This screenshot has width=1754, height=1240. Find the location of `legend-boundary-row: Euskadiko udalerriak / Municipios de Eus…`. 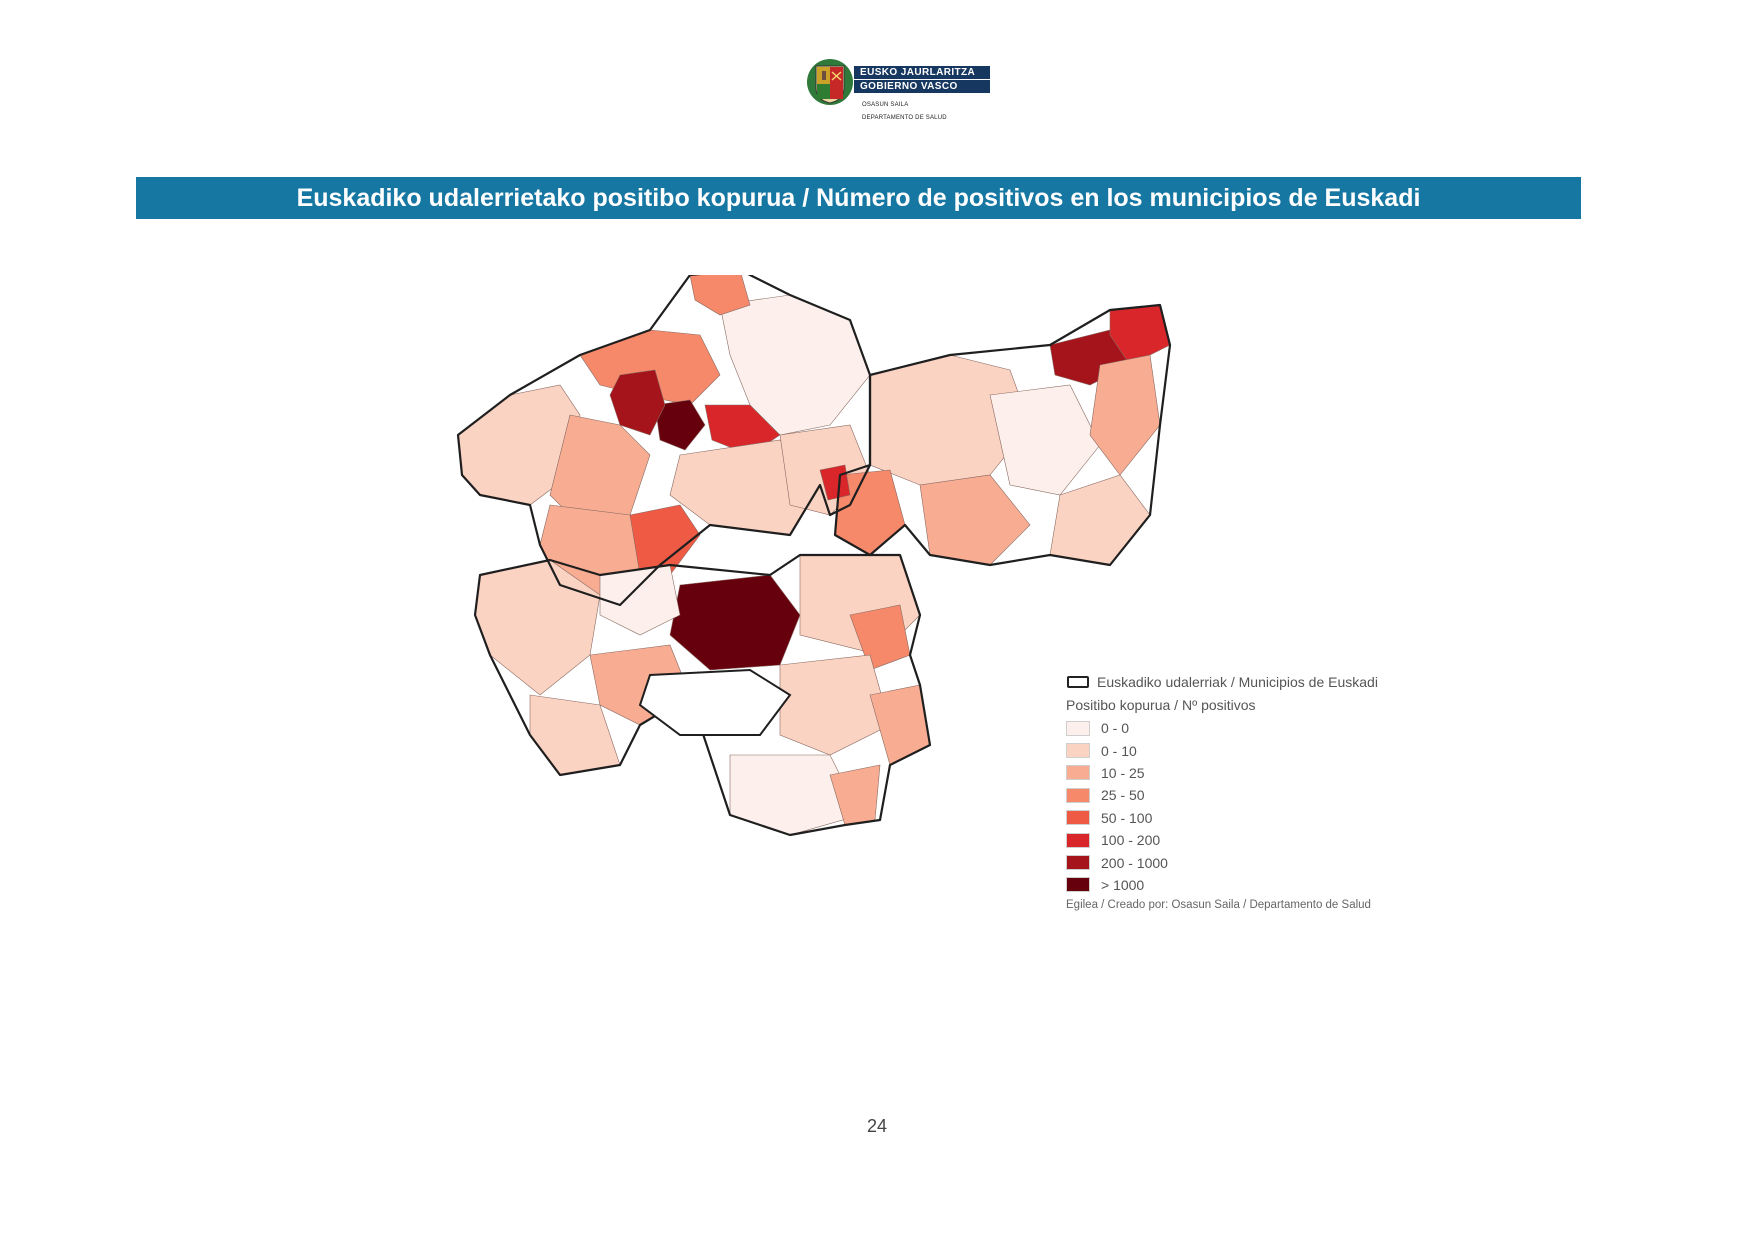

legend-boundary-row: Euskadiko udalerriak / Municipios de Eus… is located at coordinates (1231, 682).